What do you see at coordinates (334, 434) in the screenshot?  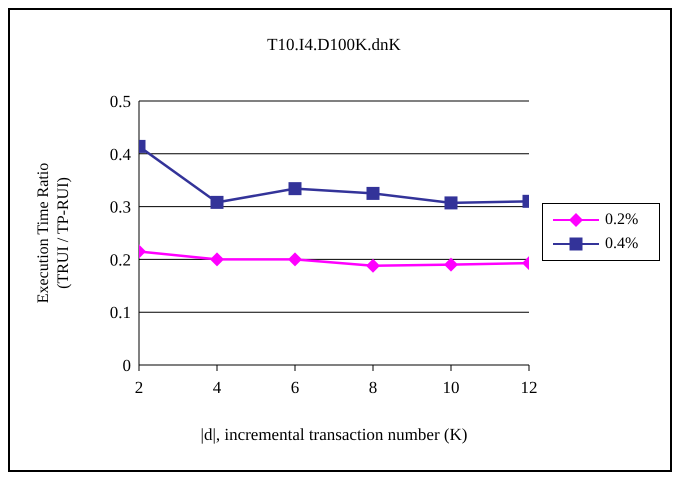 I see `x-axis-title: |d|, incremental transaction number (K)` at bounding box center [334, 434].